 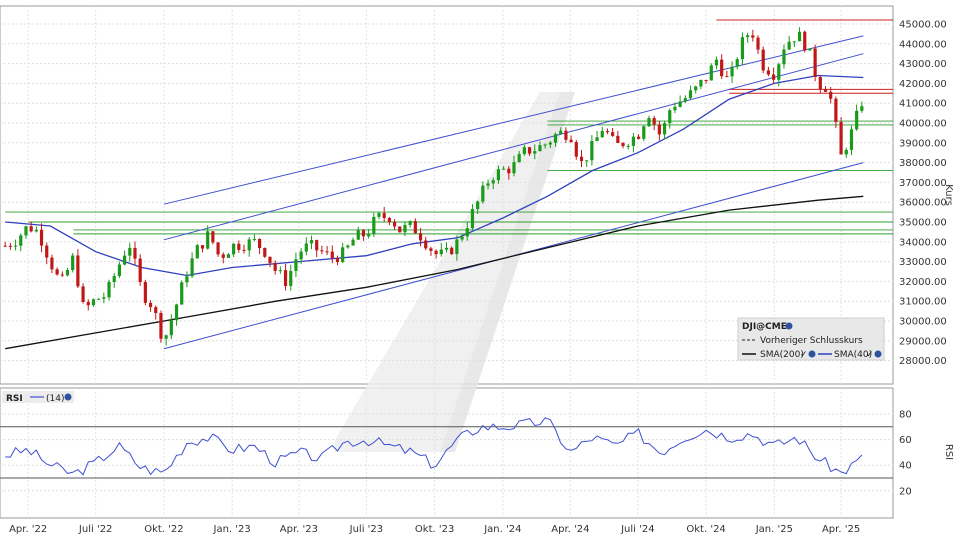 I want to click on price-y-tick-label: 31000.00, so click(x=923, y=302).